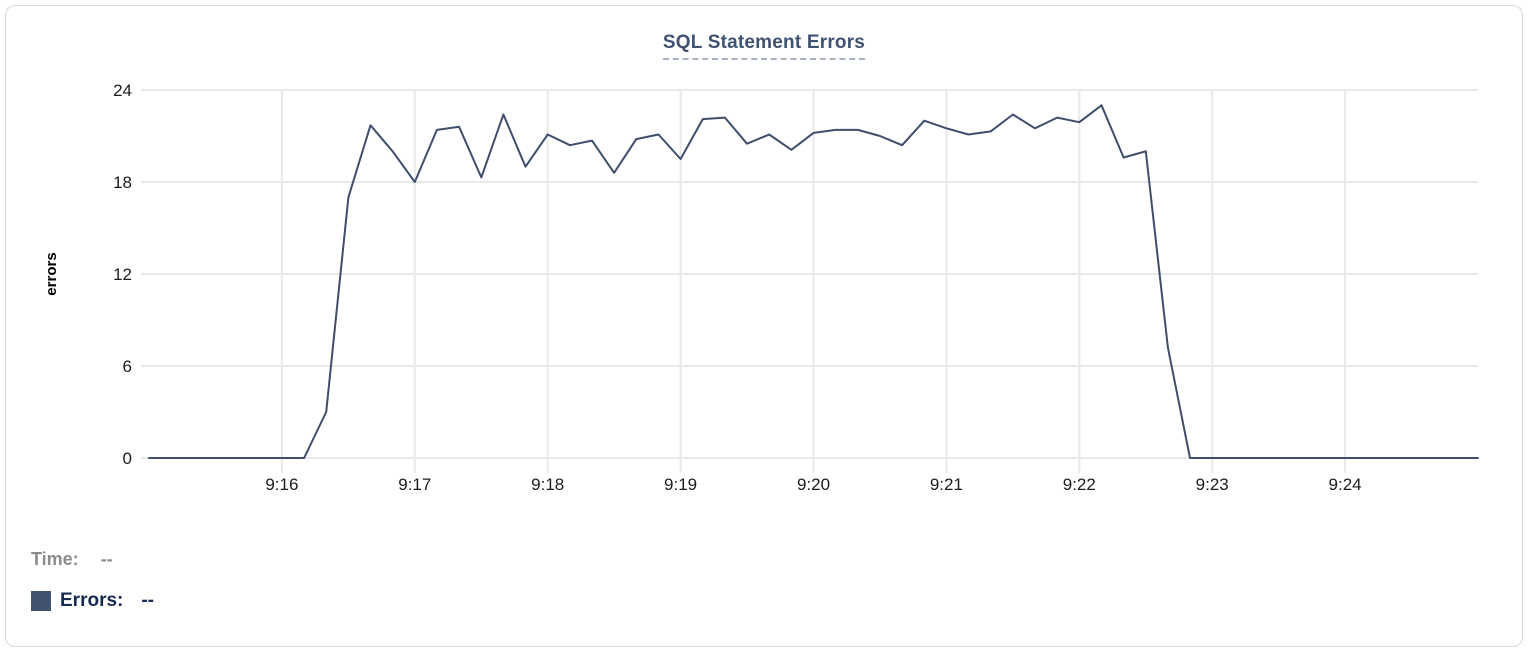 Image resolution: width=1528 pixels, height=652 pixels. I want to click on y-tick-label: 12, so click(122, 274).